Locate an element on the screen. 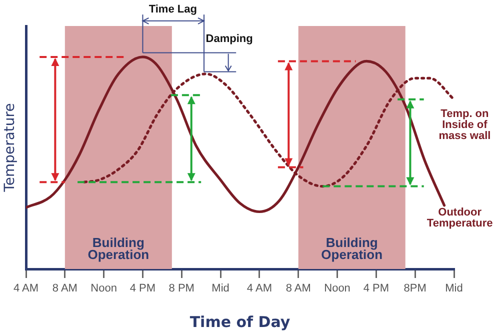  x-axis-title: Time of Day is located at coordinates (240, 321).